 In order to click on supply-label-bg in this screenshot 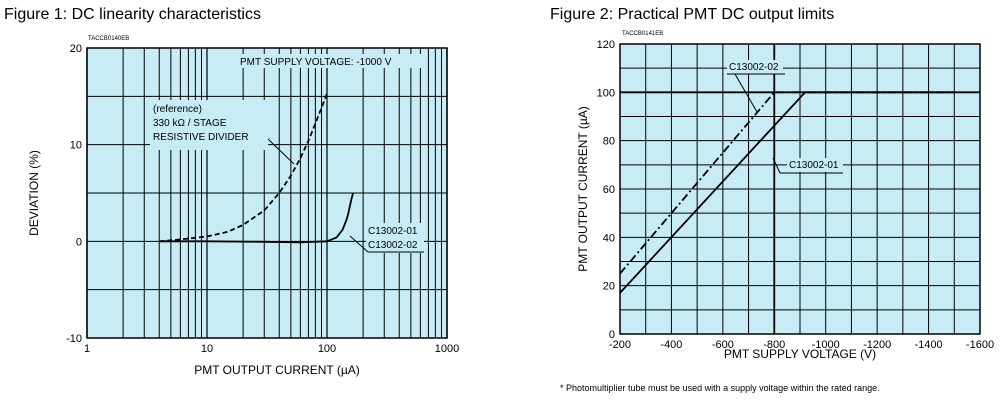, I will do `click(331, 61)`.